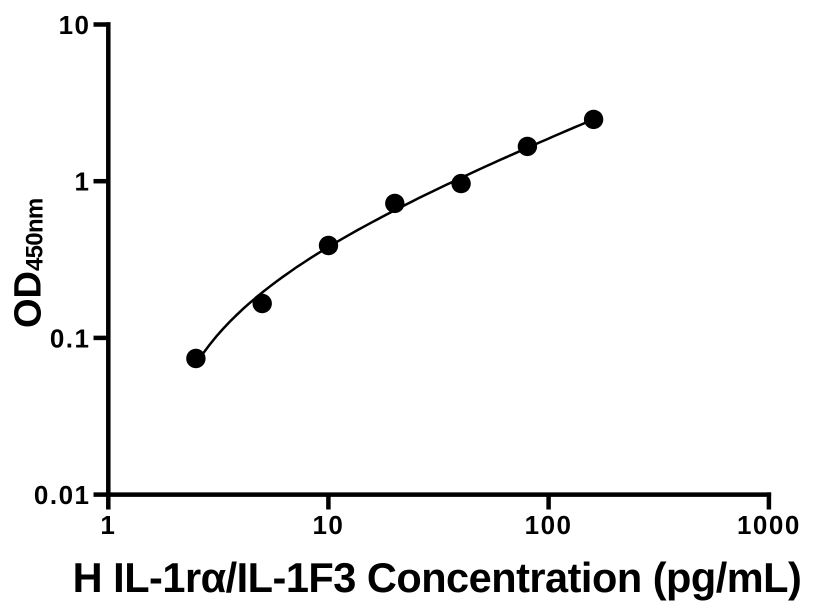 The width and height of the screenshot is (816, 612). I want to click on svg-text: 0.01, so click(62, 495).